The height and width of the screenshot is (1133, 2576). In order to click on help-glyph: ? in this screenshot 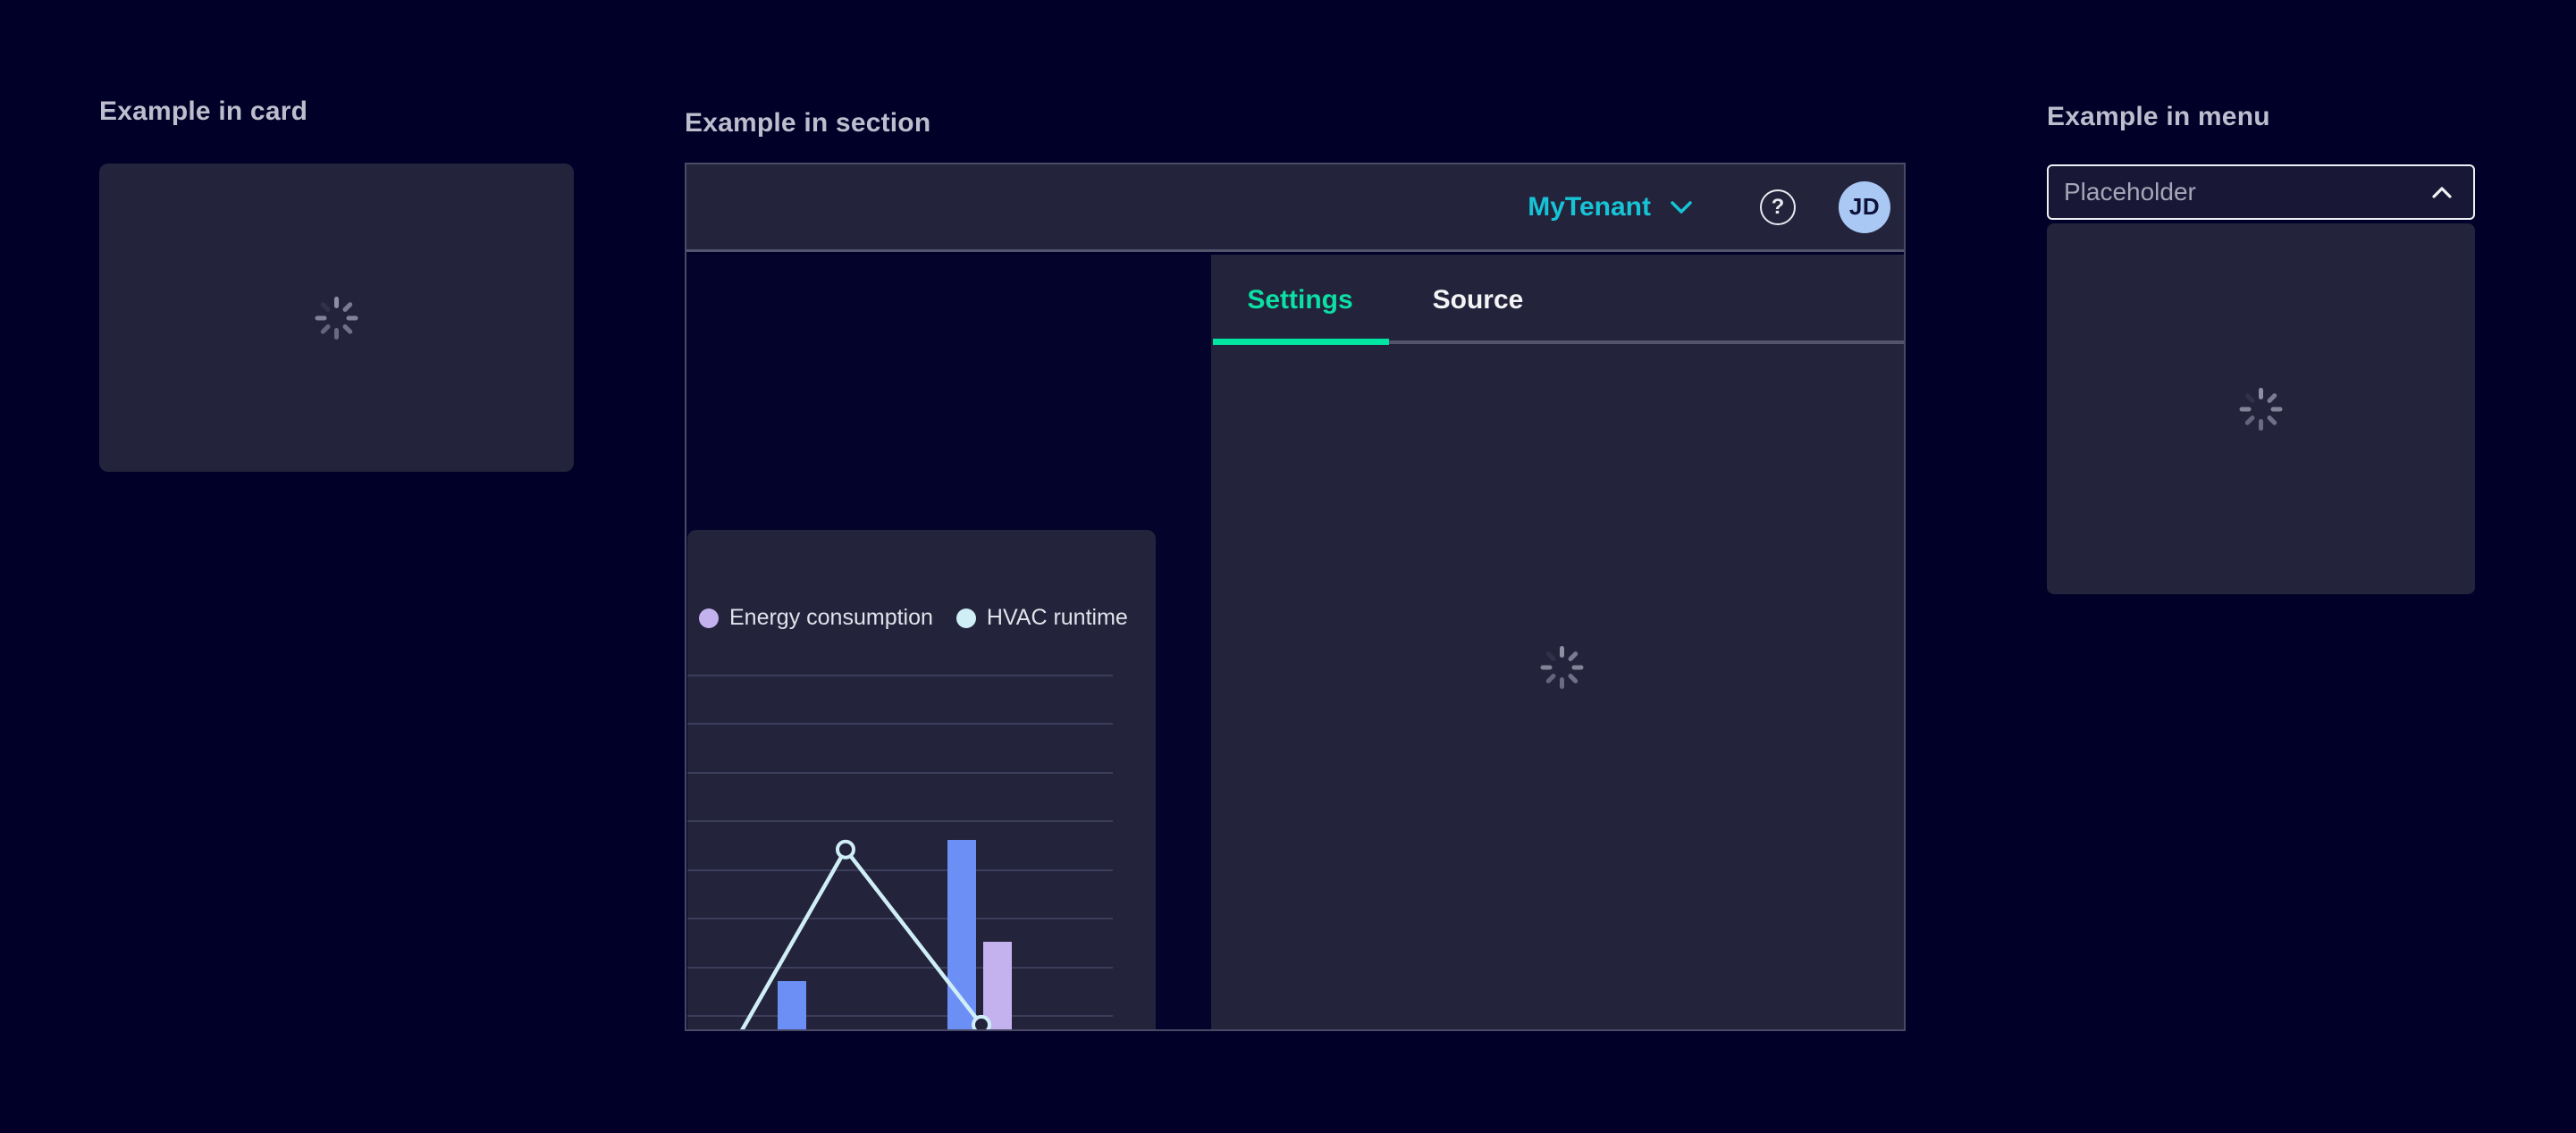, I will do `click(1778, 206)`.